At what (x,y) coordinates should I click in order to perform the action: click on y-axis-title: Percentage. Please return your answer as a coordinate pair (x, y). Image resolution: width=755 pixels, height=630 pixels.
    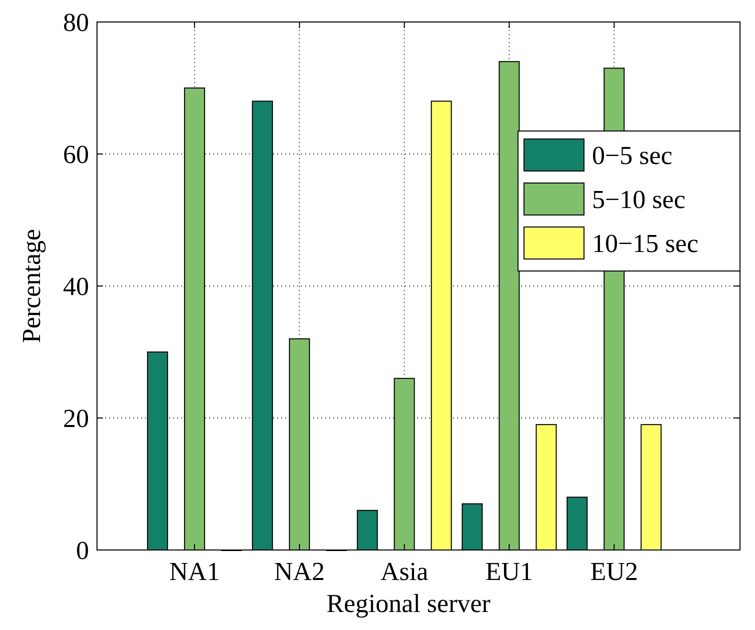
    Looking at the image, I should click on (31, 286).